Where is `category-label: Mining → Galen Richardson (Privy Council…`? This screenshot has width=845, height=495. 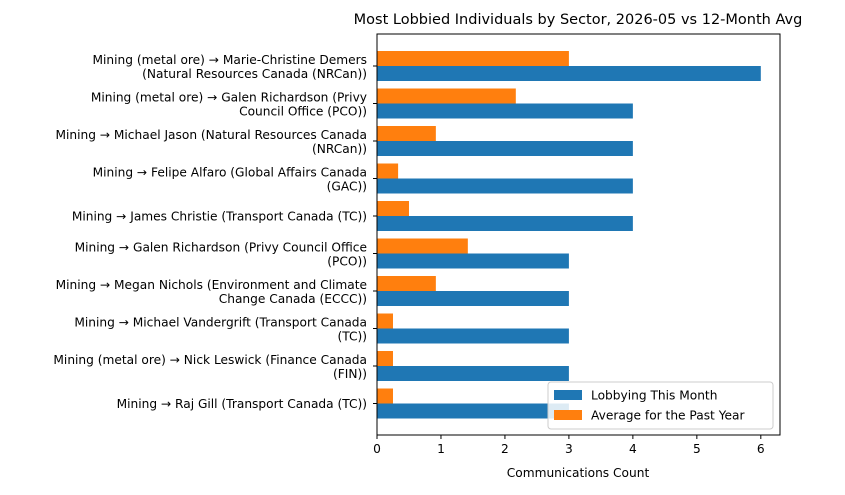 category-label: Mining → Galen Richardson (Privy Council… is located at coordinates (221, 255).